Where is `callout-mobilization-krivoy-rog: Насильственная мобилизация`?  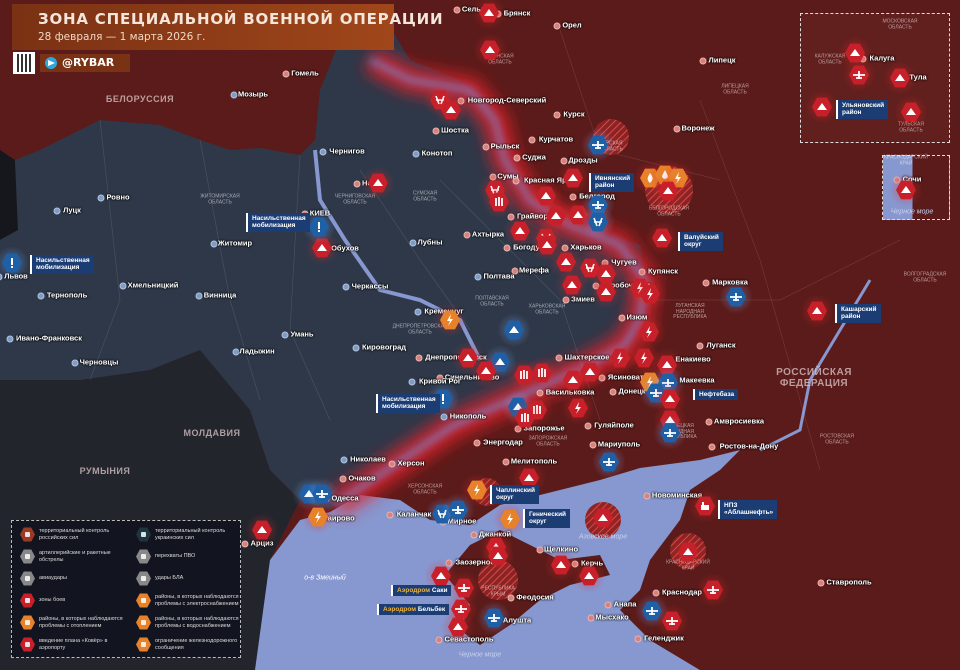
callout-mobilization-krivoy-rog: Насильственная мобилизация is located at coordinates (408, 403).